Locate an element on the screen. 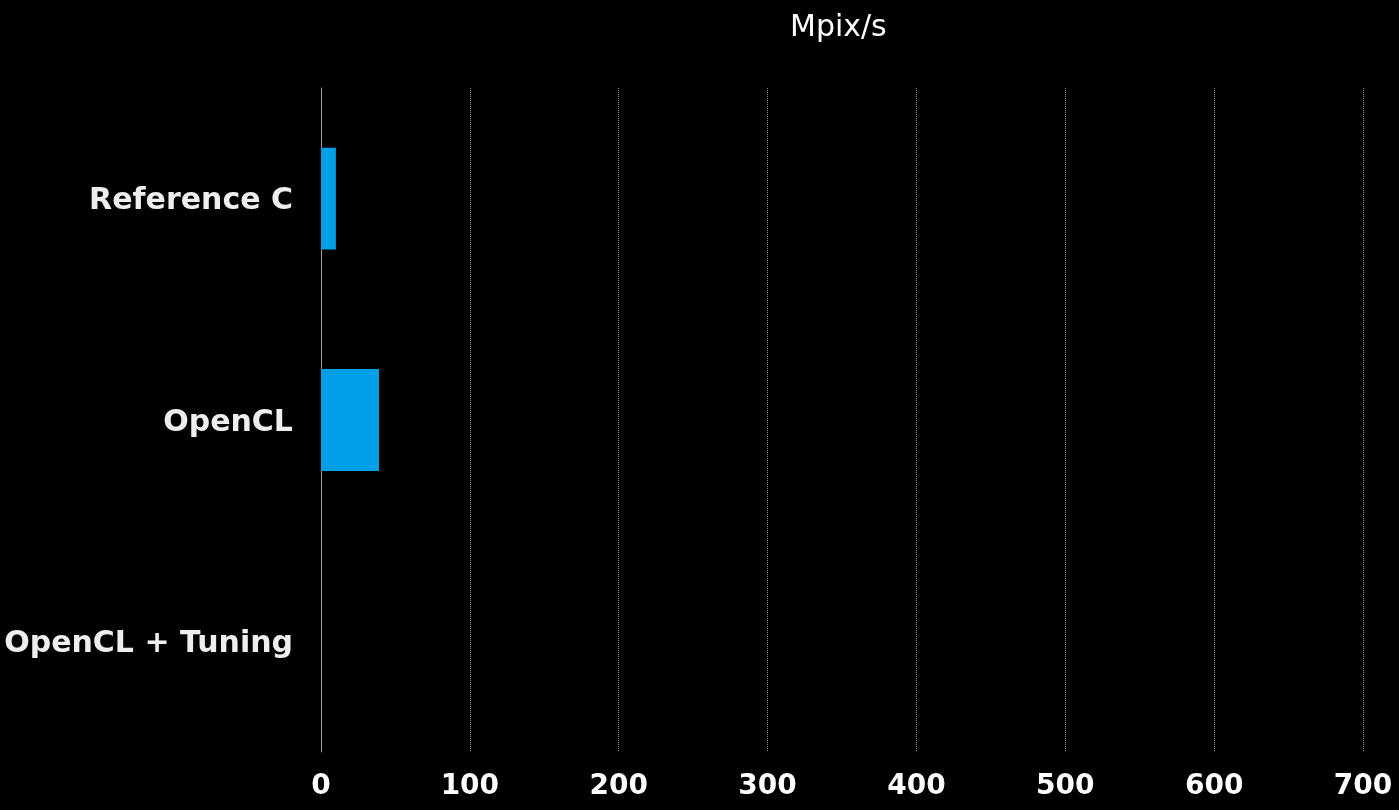 This screenshot has width=1399, height=810. y-tick-label: OpenCL is located at coordinates (228, 420).